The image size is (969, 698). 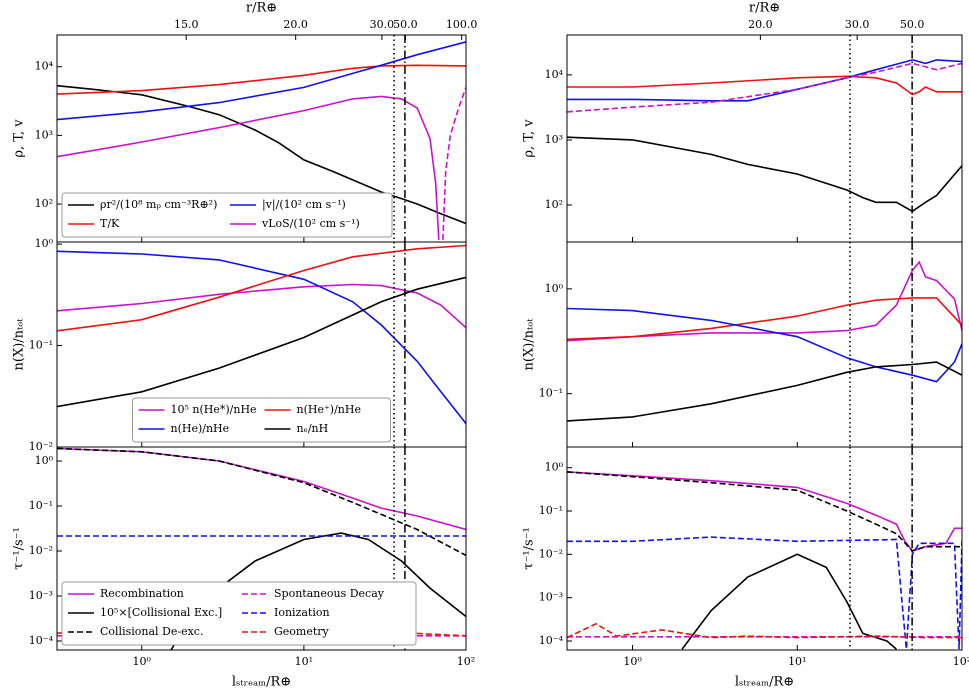 What do you see at coordinates (329, 409) in the screenshot?
I see `legend-label: n(He⁺)/nHe` at bounding box center [329, 409].